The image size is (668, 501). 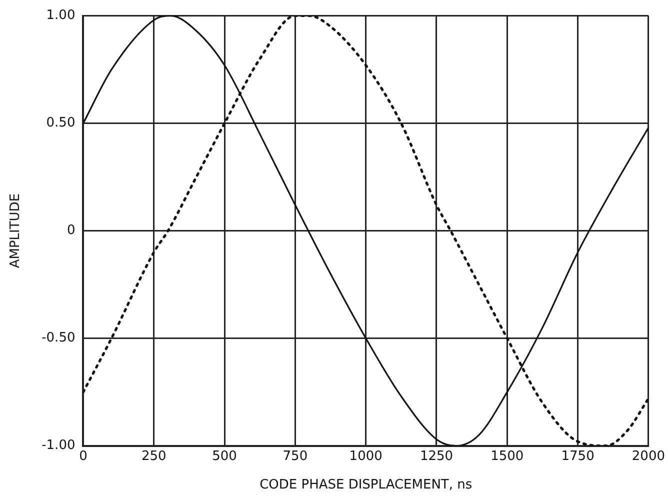 I want to click on y-tick-label: -1.00, so click(x=59, y=446).